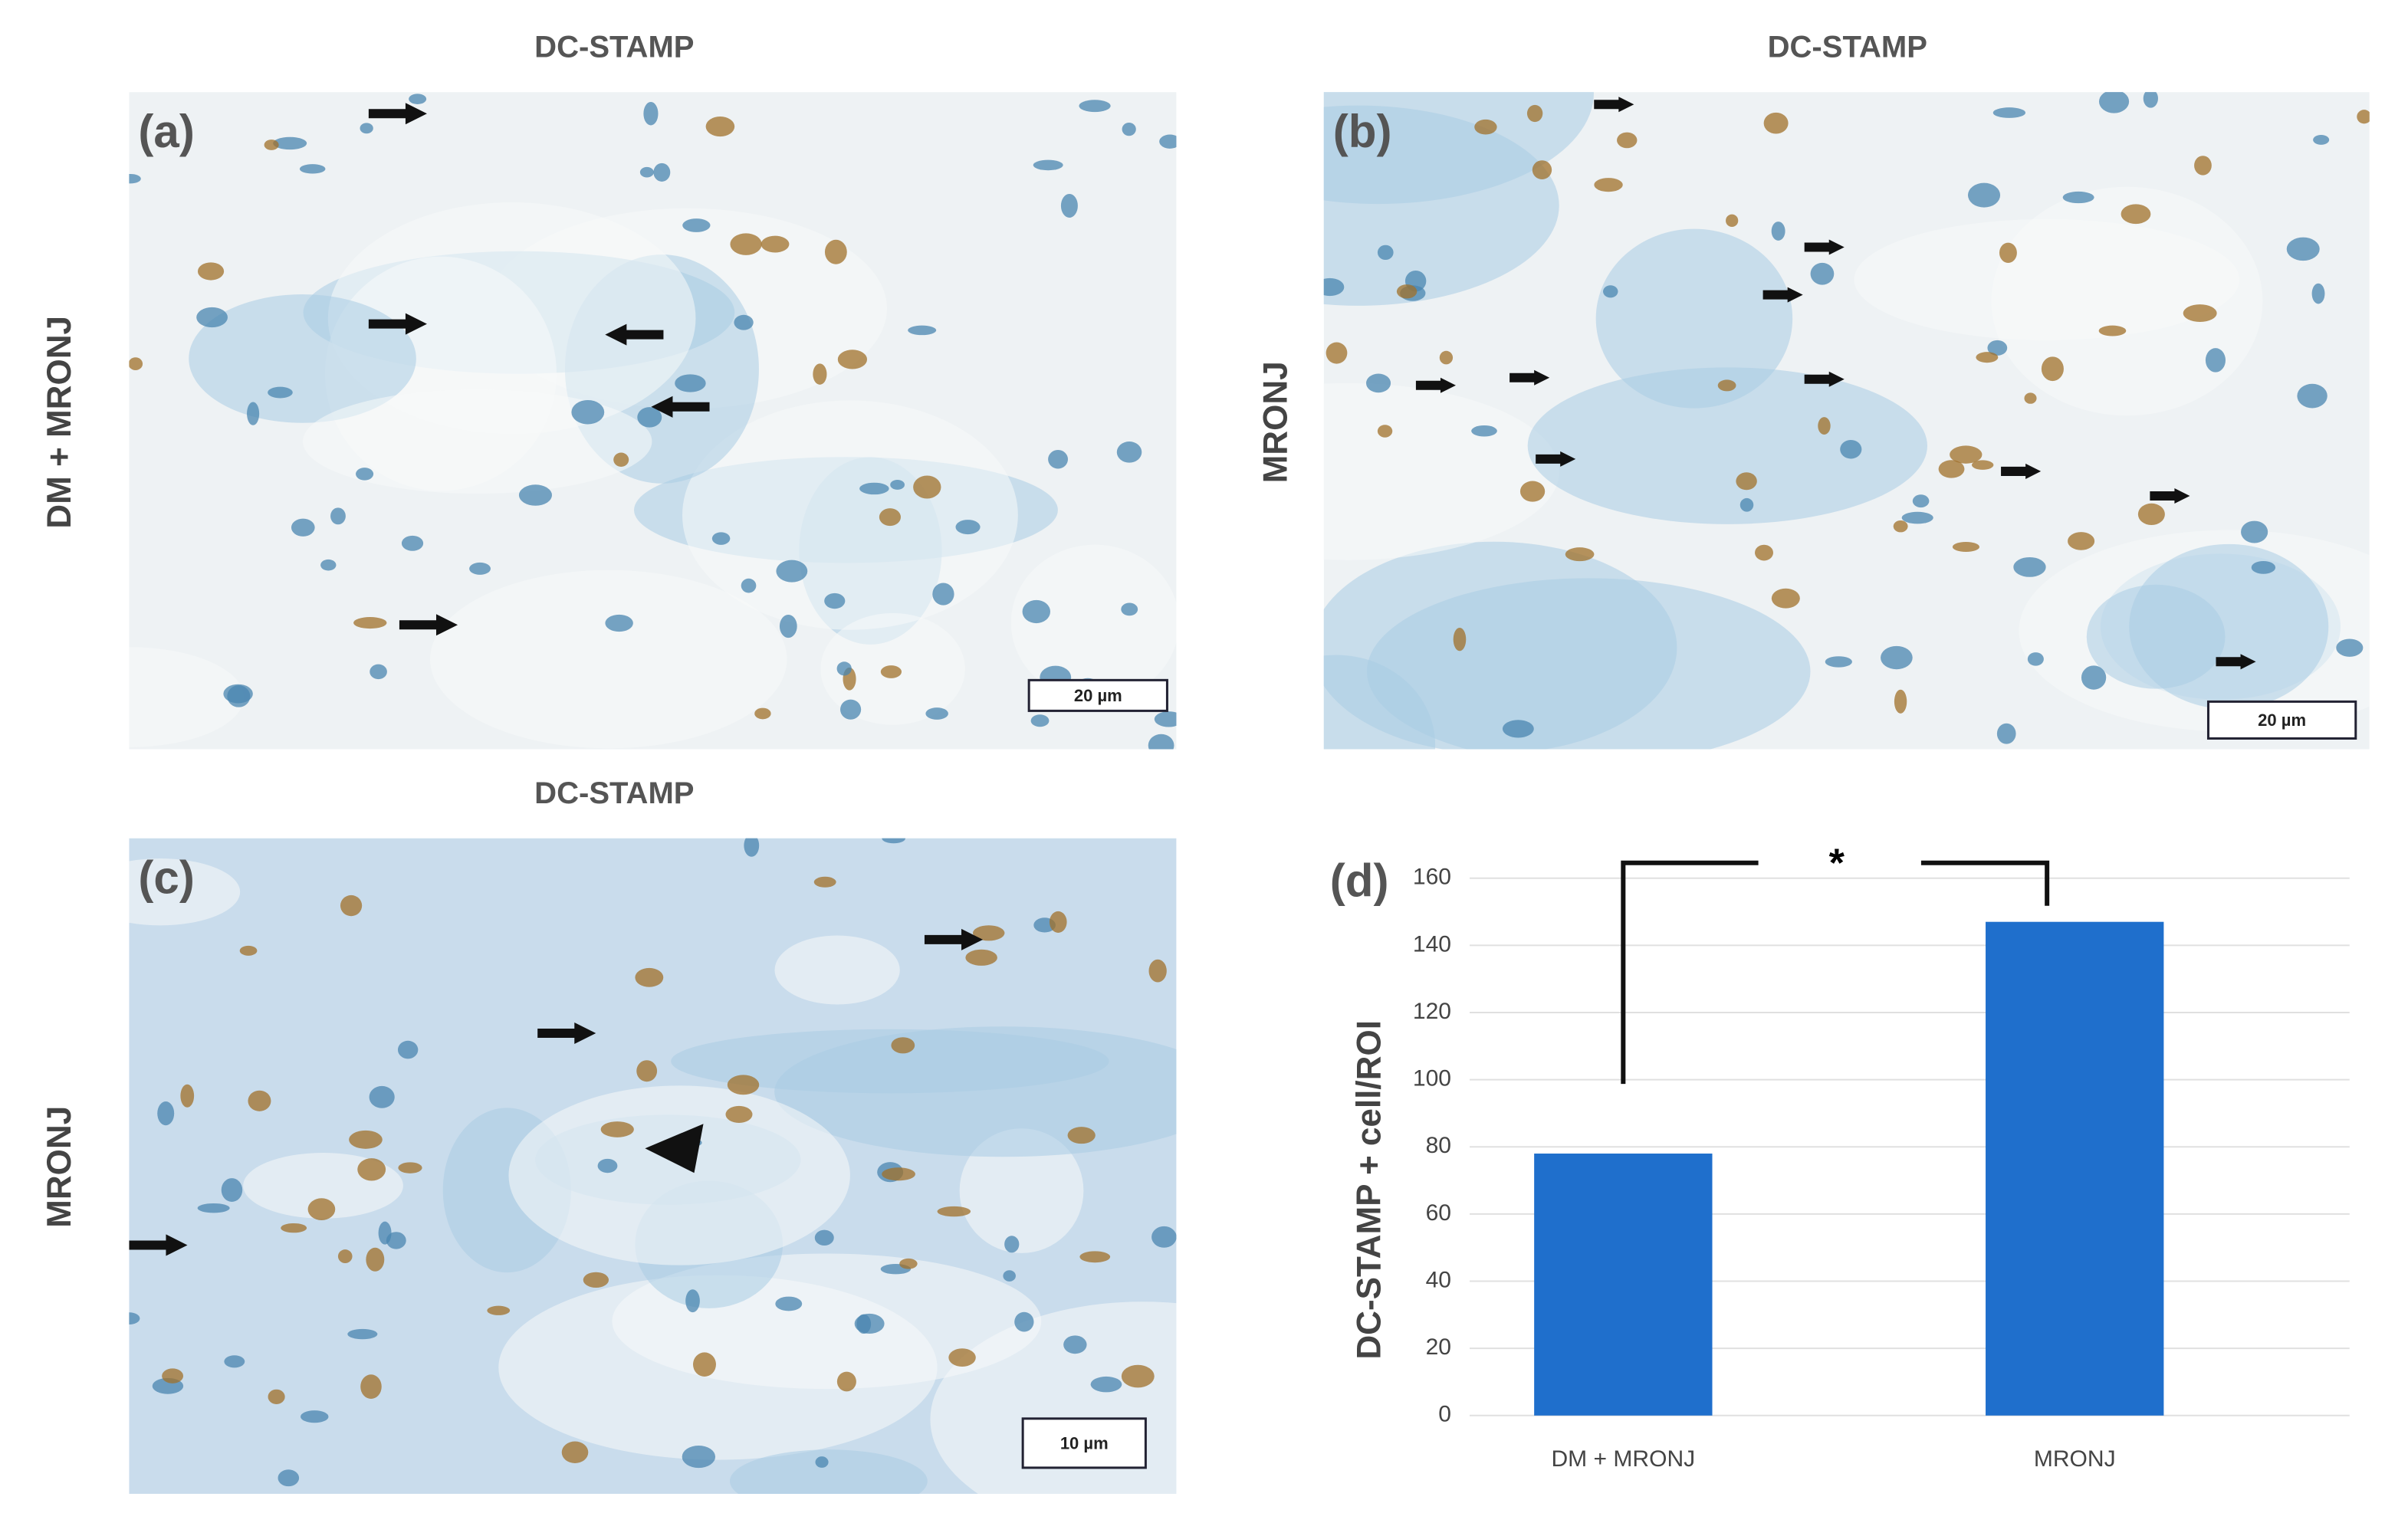 The height and width of the screenshot is (1523, 2408). What do you see at coordinates (1847, 48) in the screenshot?
I see `panel-title: DC-STAMP` at bounding box center [1847, 48].